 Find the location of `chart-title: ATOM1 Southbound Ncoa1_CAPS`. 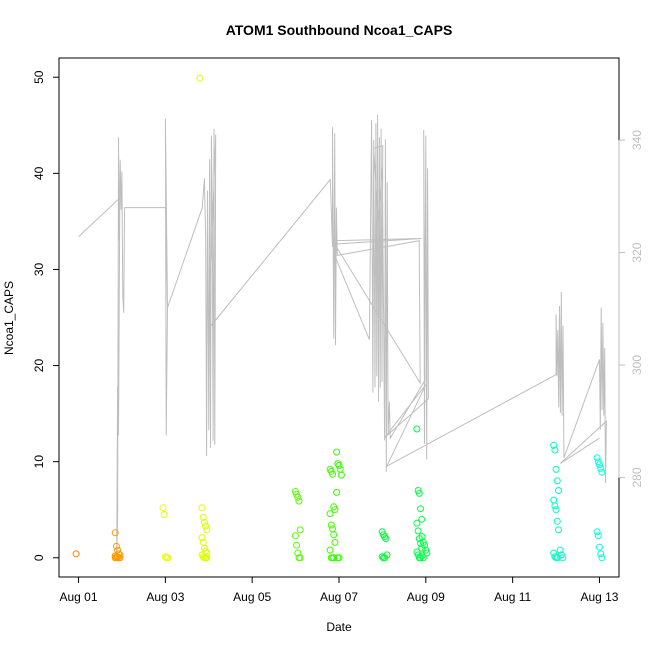

chart-title: ATOM1 Southbound Ncoa1_CAPS is located at coordinates (339, 30).